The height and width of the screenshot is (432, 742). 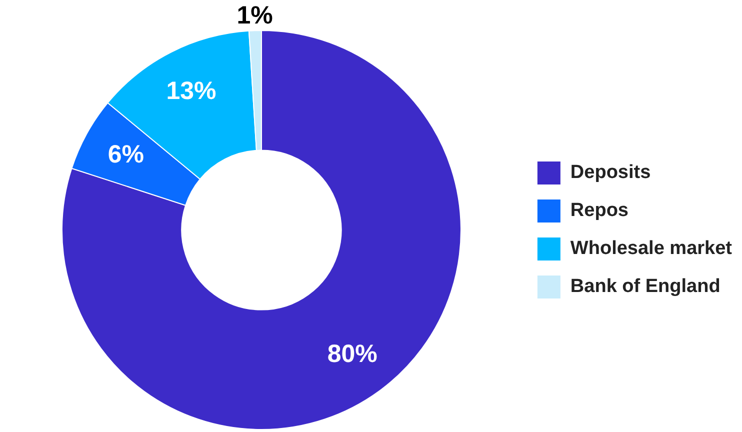 I want to click on data-label: 13%, so click(x=191, y=91).